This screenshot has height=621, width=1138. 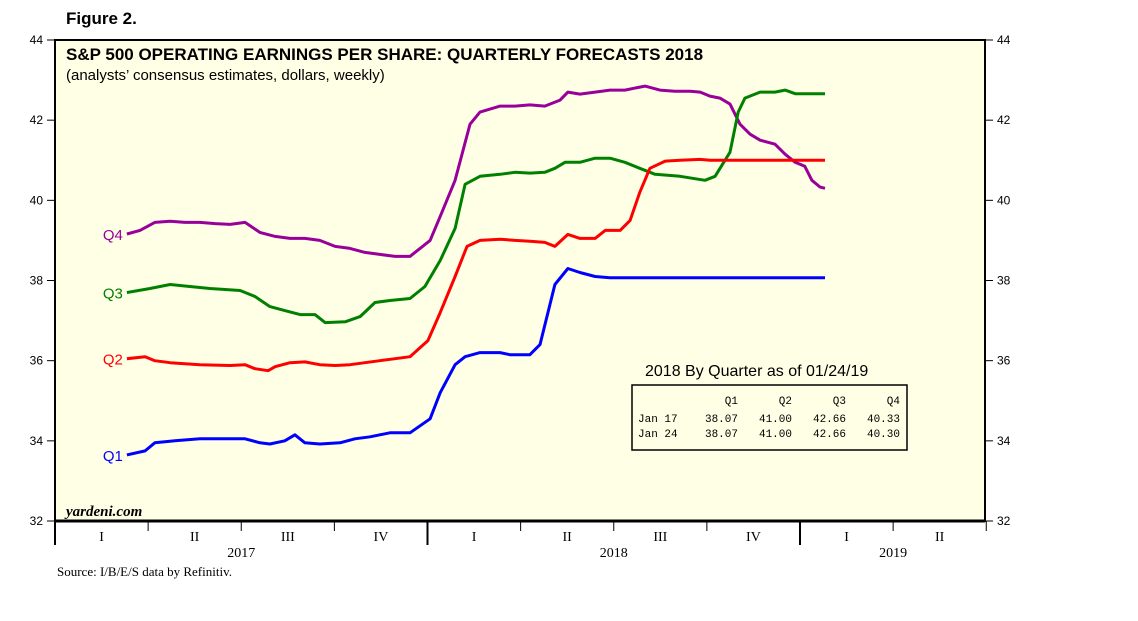 I want to click on y-tick-label-right: 32, so click(x=1004, y=521).